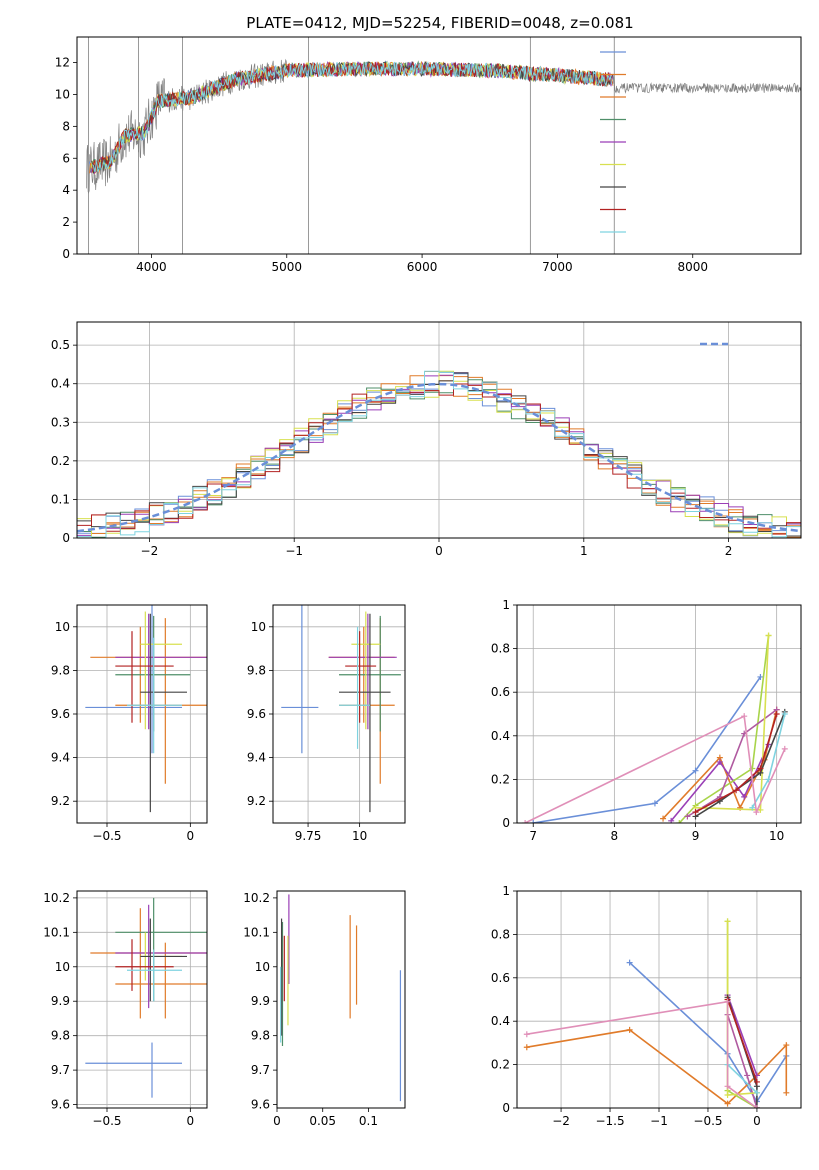  I want to click on x-tick-label: 1, so click(584, 551).